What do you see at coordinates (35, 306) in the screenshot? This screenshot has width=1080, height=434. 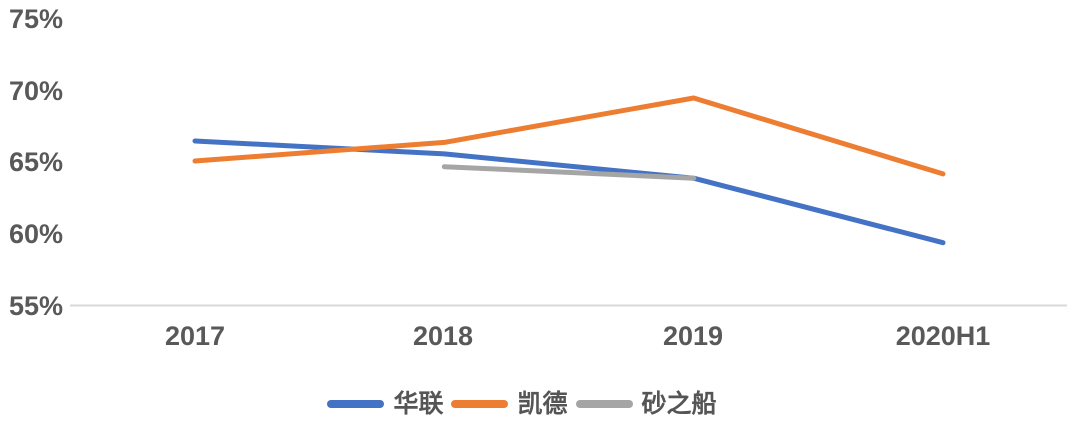 I see `y-axis-tick-label: 55%` at bounding box center [35, 306].